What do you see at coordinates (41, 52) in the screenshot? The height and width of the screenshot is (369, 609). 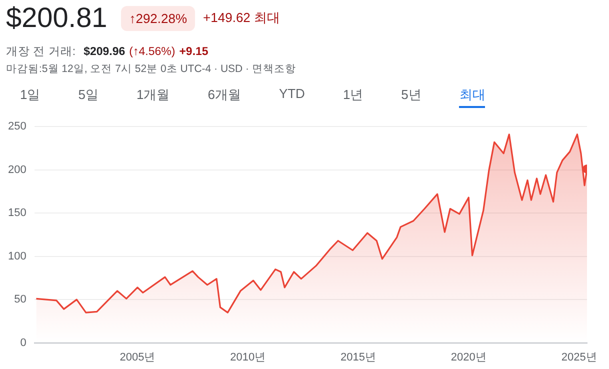 I see `text: 개장 전 거래:` at bounding box center [41, 52].